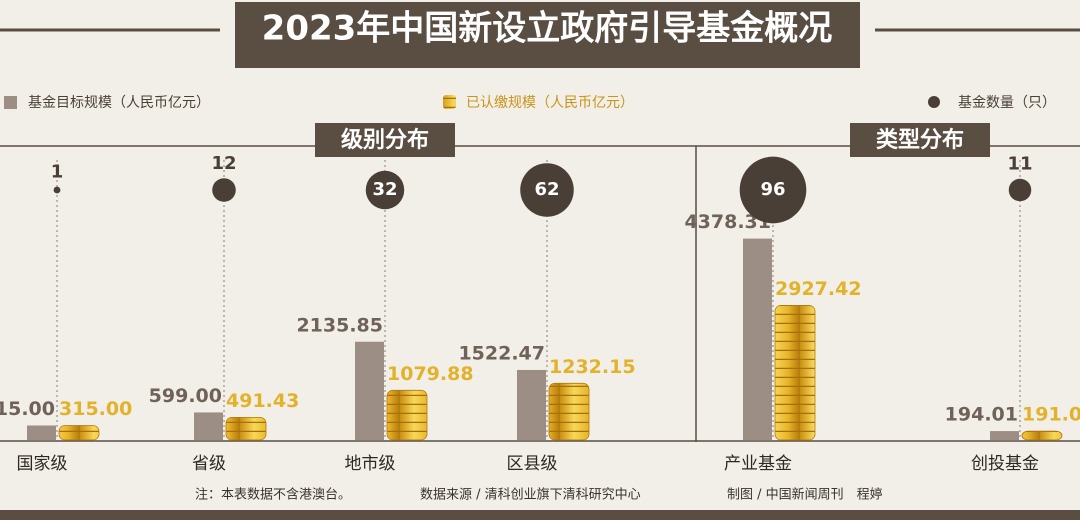 The image size is (1080, 520). Describe the element at coordinates (223, 163) in the screenshot. I see `count-label: 12` at that location.